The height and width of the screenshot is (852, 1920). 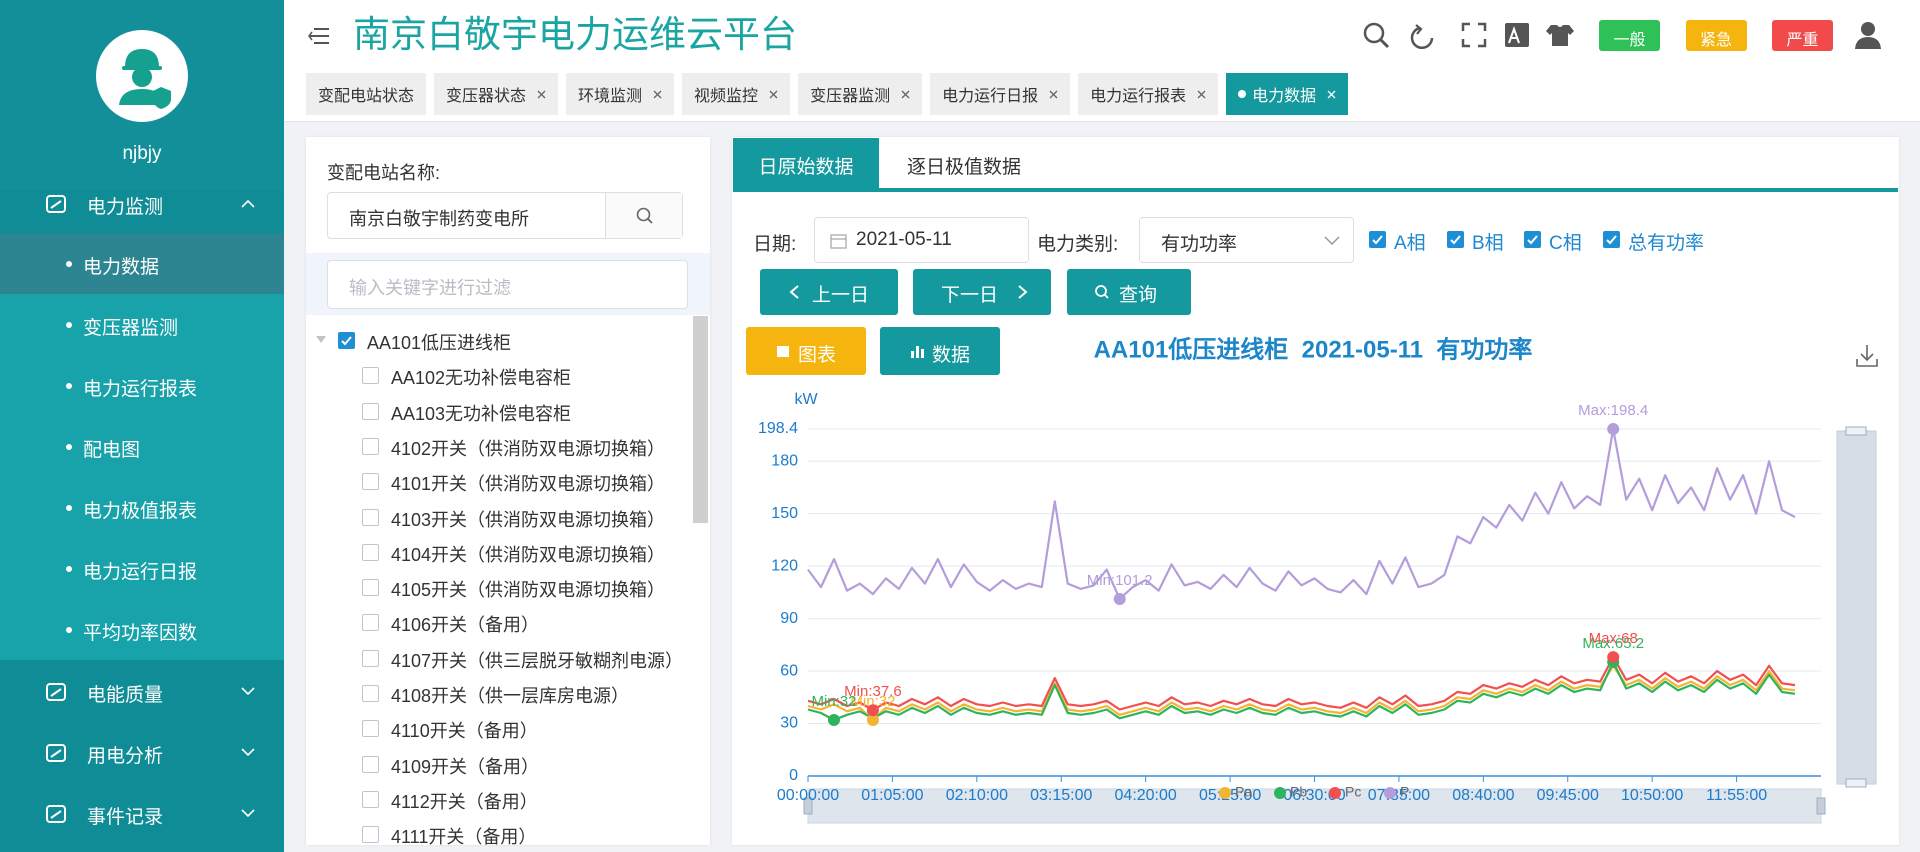 I want to click on download-icon, so click(x=1867, y=356).